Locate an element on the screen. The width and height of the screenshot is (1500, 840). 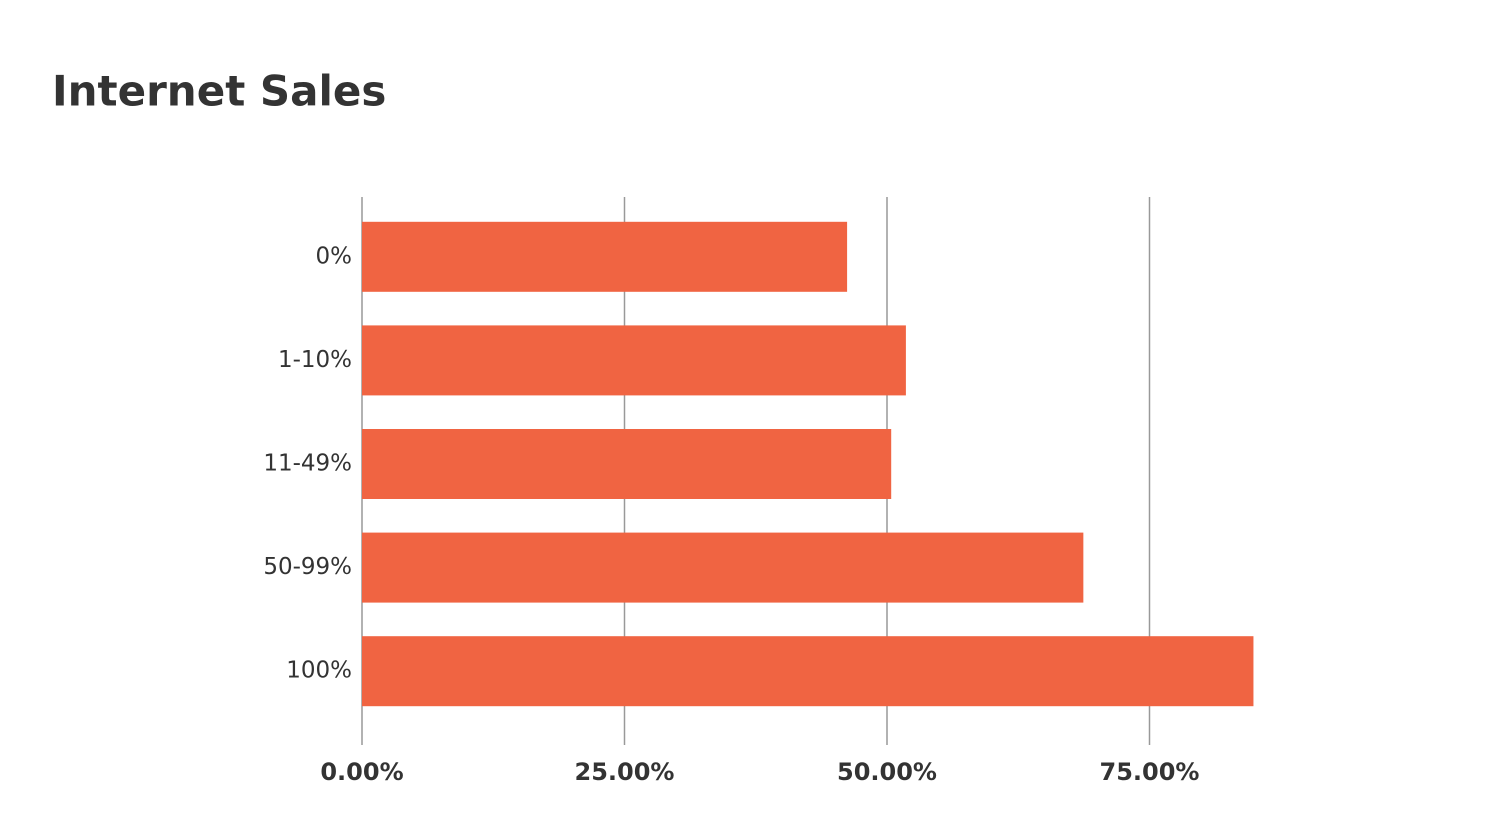
y-tick-label: 1-10% is located at coordinates (315, 360).